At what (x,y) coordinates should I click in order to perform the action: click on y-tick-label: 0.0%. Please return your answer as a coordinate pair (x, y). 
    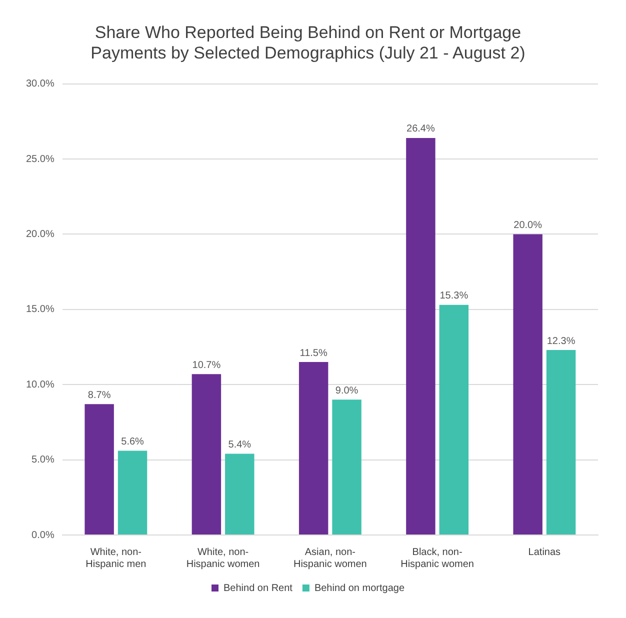
    Looking at the image, I should click on (43, 535).